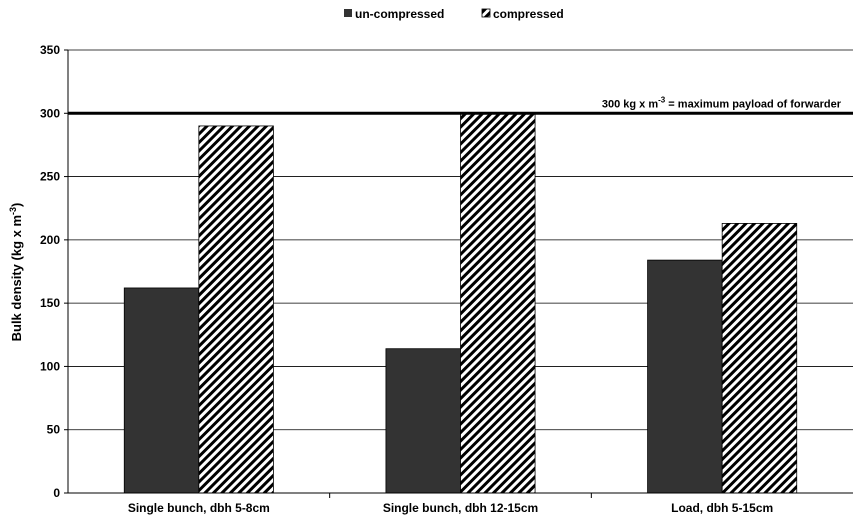 The image size is (859, 521). I want to click on y-tick-label: 150, so click(50, 303).